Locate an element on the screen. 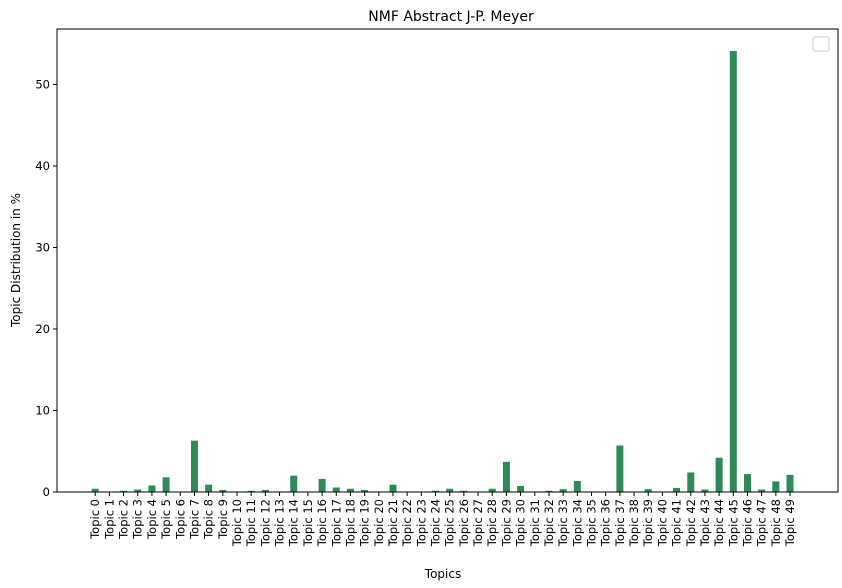 The height and width of the screenshot is (588, 842). x-tick-label-0: Topic 0 is located at coordinates (95, 519).